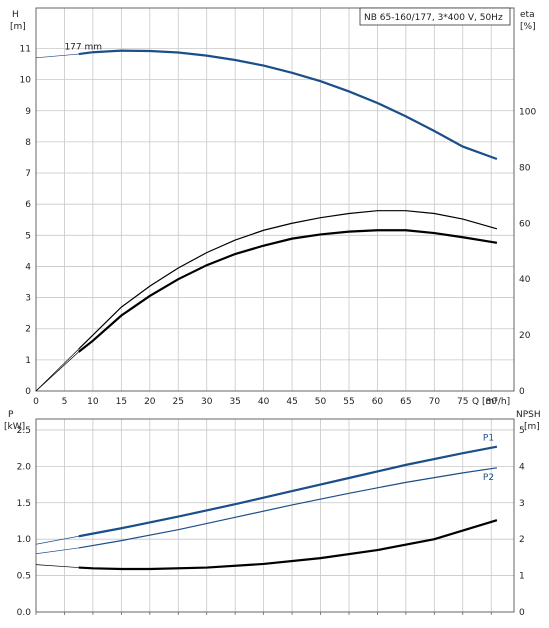  I want to click on chart-title-box, so click(435, 16).